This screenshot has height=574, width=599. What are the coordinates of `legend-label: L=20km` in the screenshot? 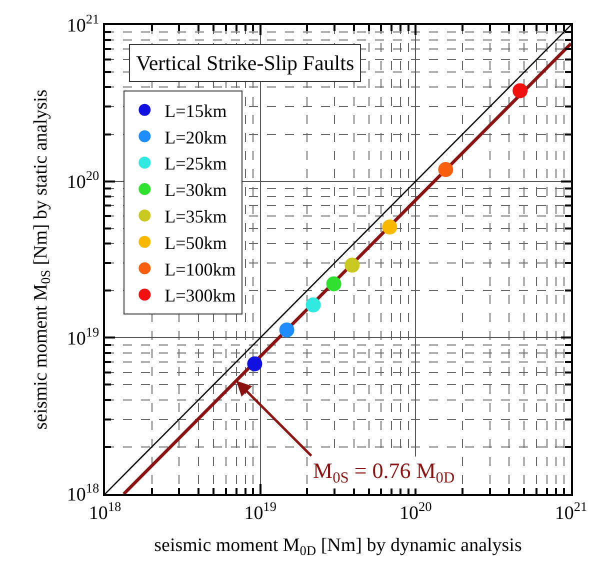 It's located at (195, 137).